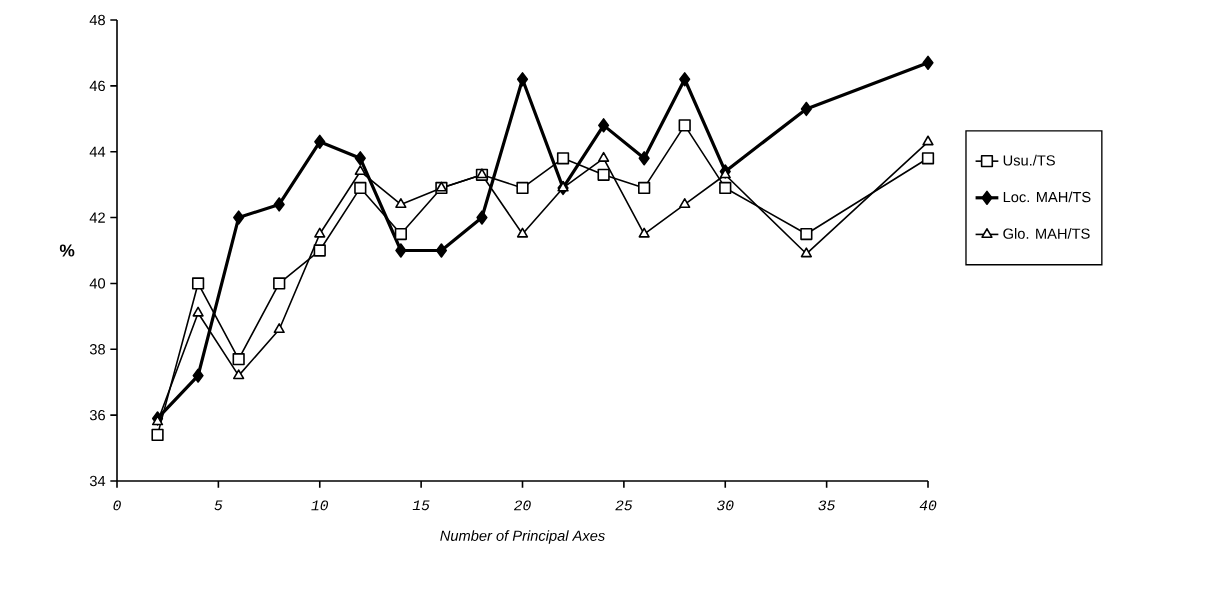  I want to click on x-tick-label: 20, so click(522, 505).